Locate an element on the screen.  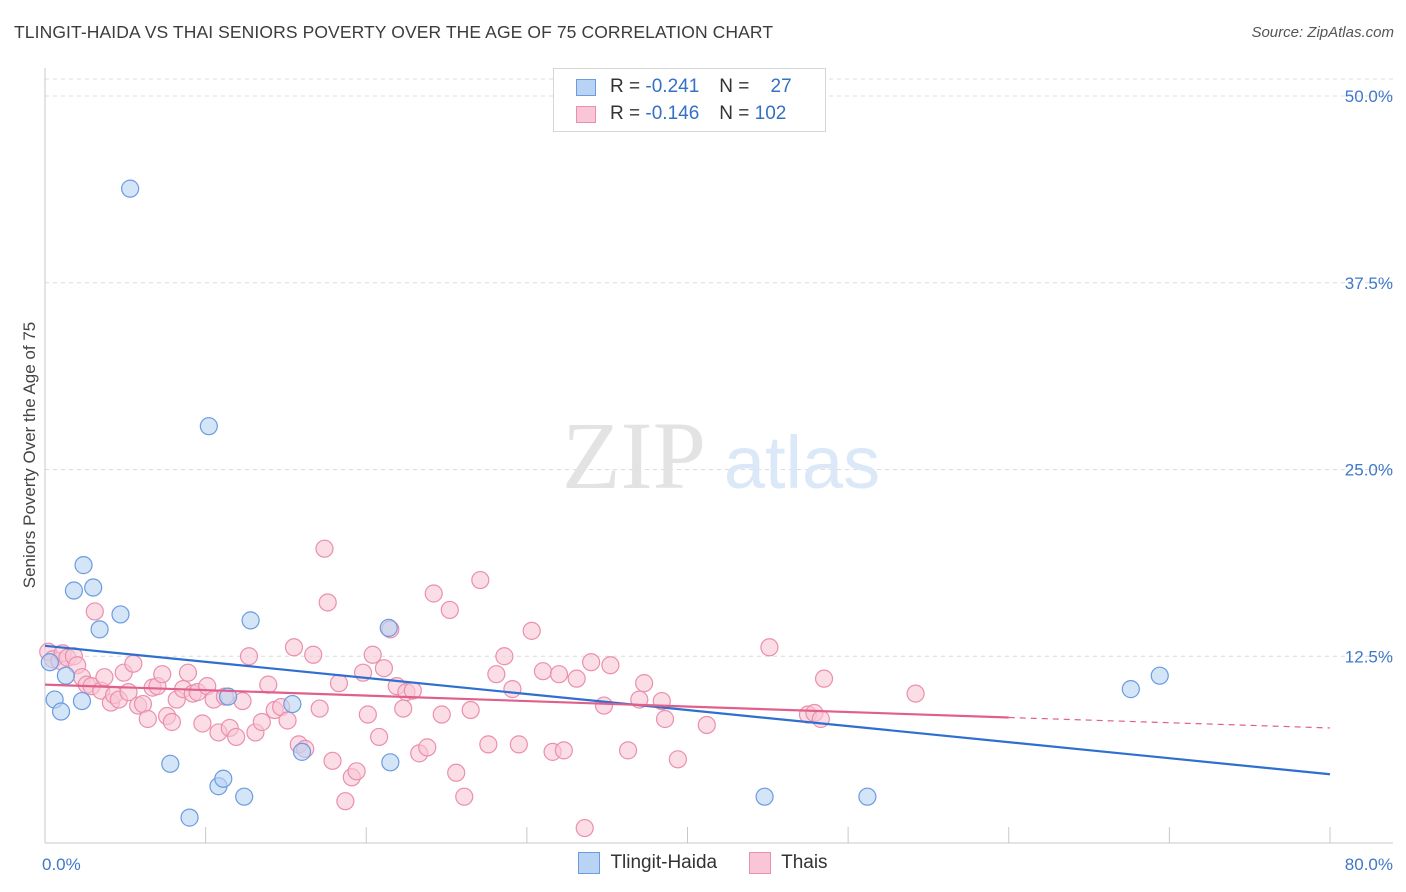
legend-r-label: R = is located at coordinates (625, 86).